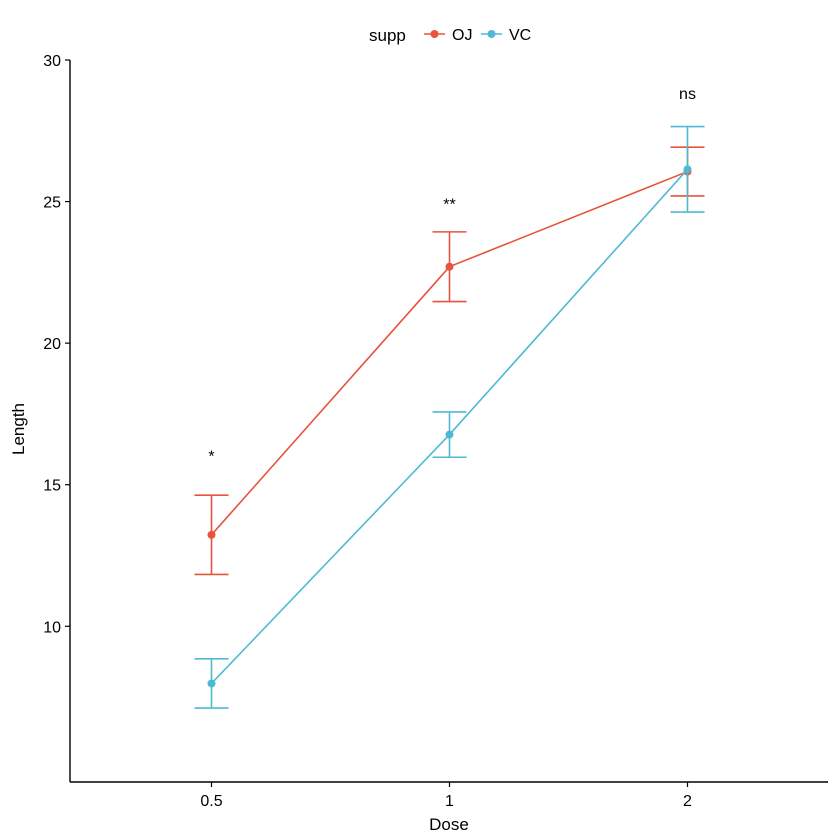 This screenshot has width=840, height=840. What do you see at coordinates (52, 203) in the screenshot?
I see `y-tick-label: 25` at bounding box center [52, 203].